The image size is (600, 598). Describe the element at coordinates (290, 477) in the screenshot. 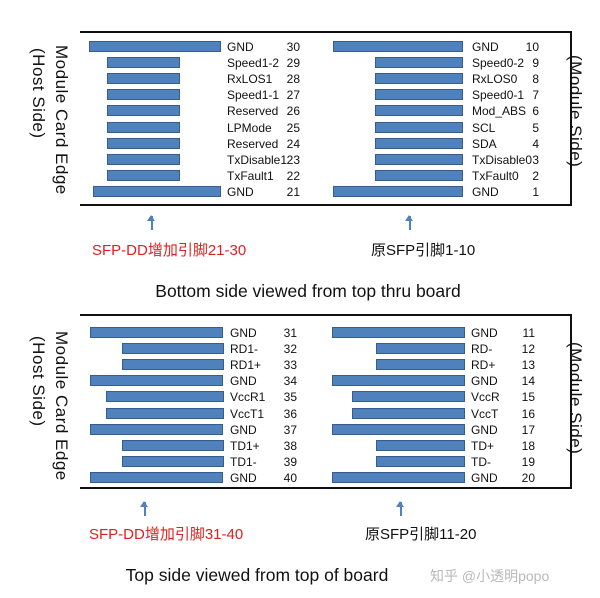

I see `pin-number: 40` at that location.